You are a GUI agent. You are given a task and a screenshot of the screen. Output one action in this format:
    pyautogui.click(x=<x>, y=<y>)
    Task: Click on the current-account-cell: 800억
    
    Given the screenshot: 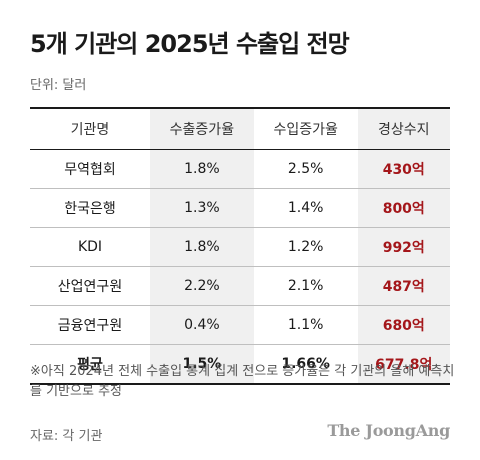 What is the action you would take?
    pyautogui.click(x=403, y=208)
    